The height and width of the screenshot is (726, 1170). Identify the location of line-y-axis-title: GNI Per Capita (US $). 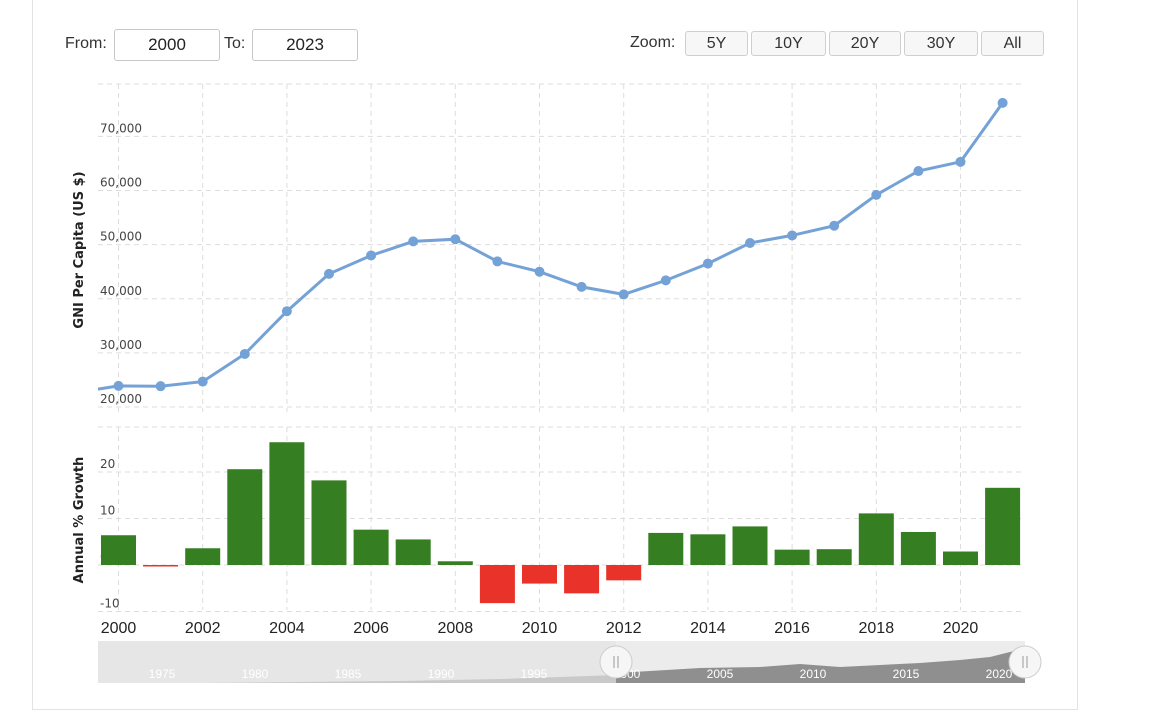
(79, 249).